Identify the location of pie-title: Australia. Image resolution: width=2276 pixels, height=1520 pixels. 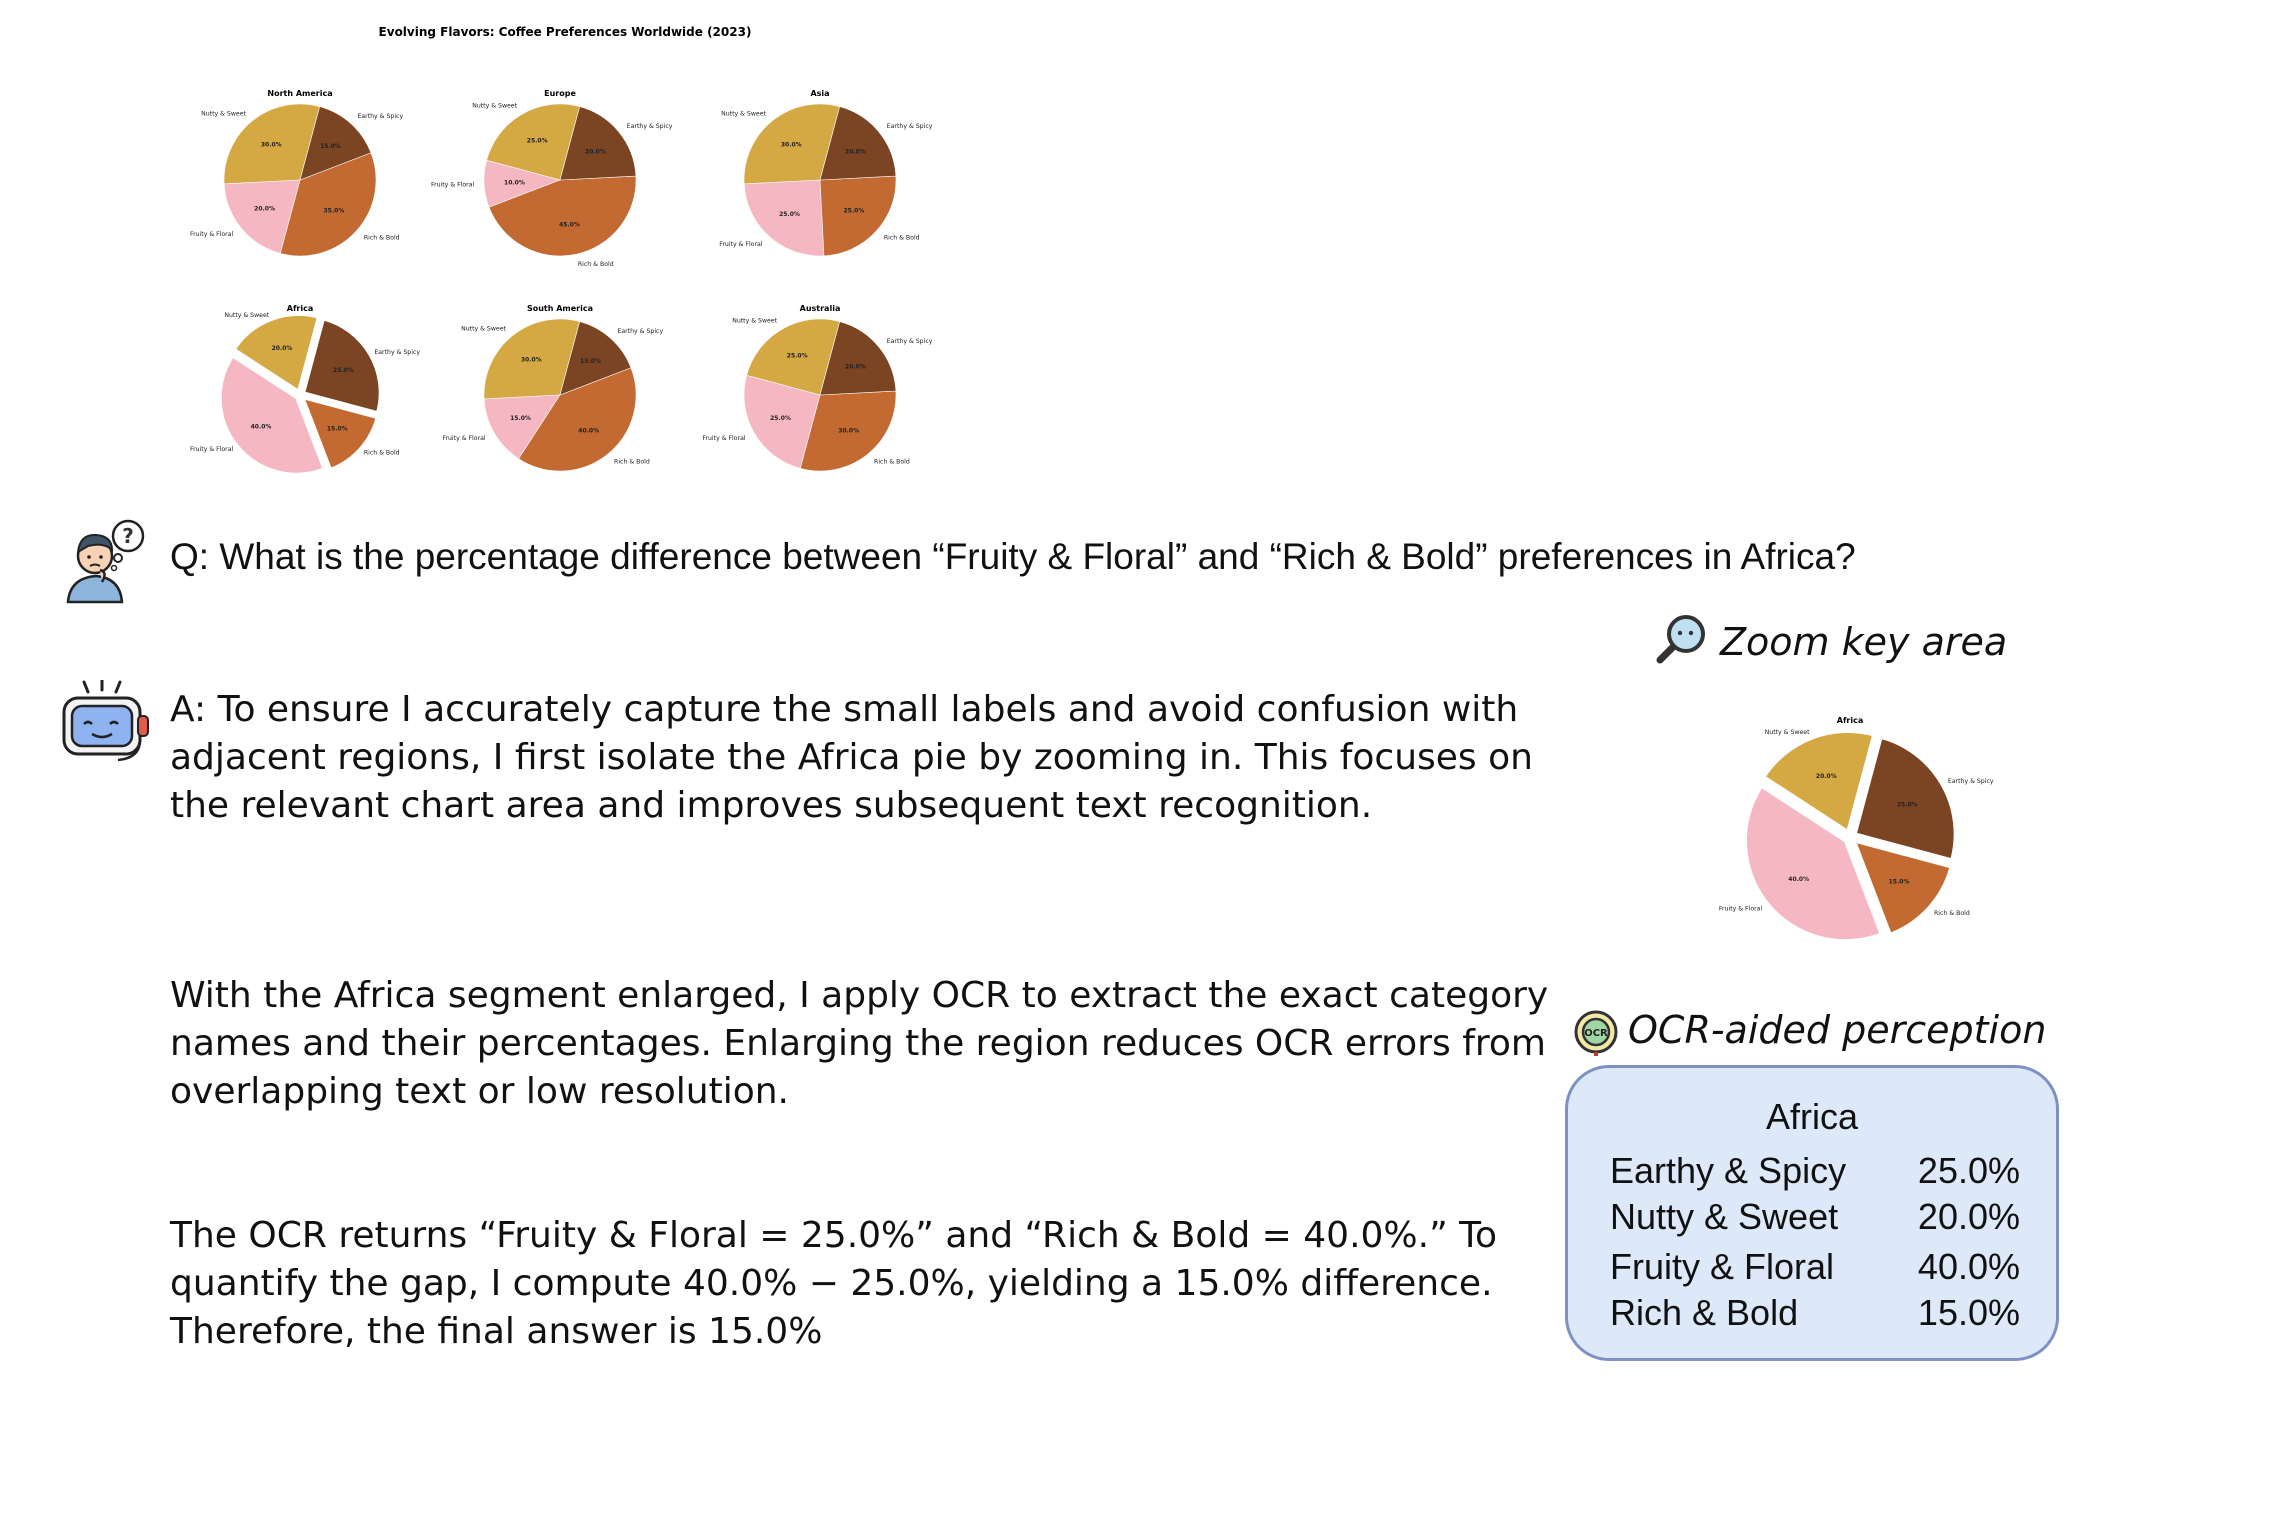
(820, 308).